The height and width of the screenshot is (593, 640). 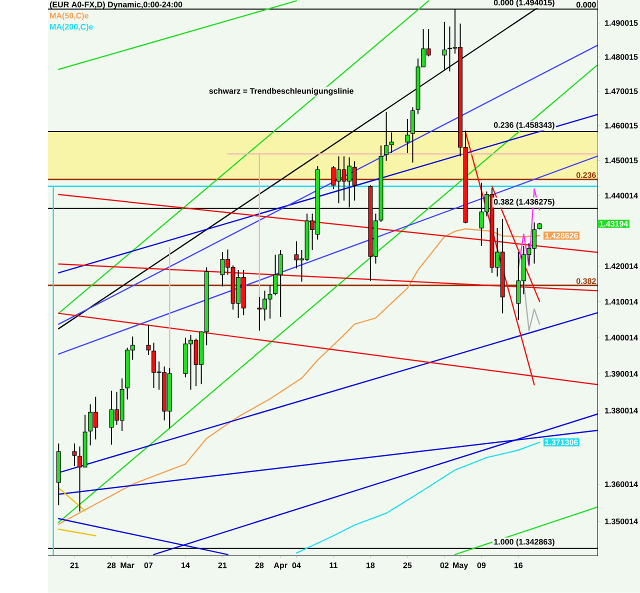 I want to click on x-tick-label: 16, so click(x=518, y=565).